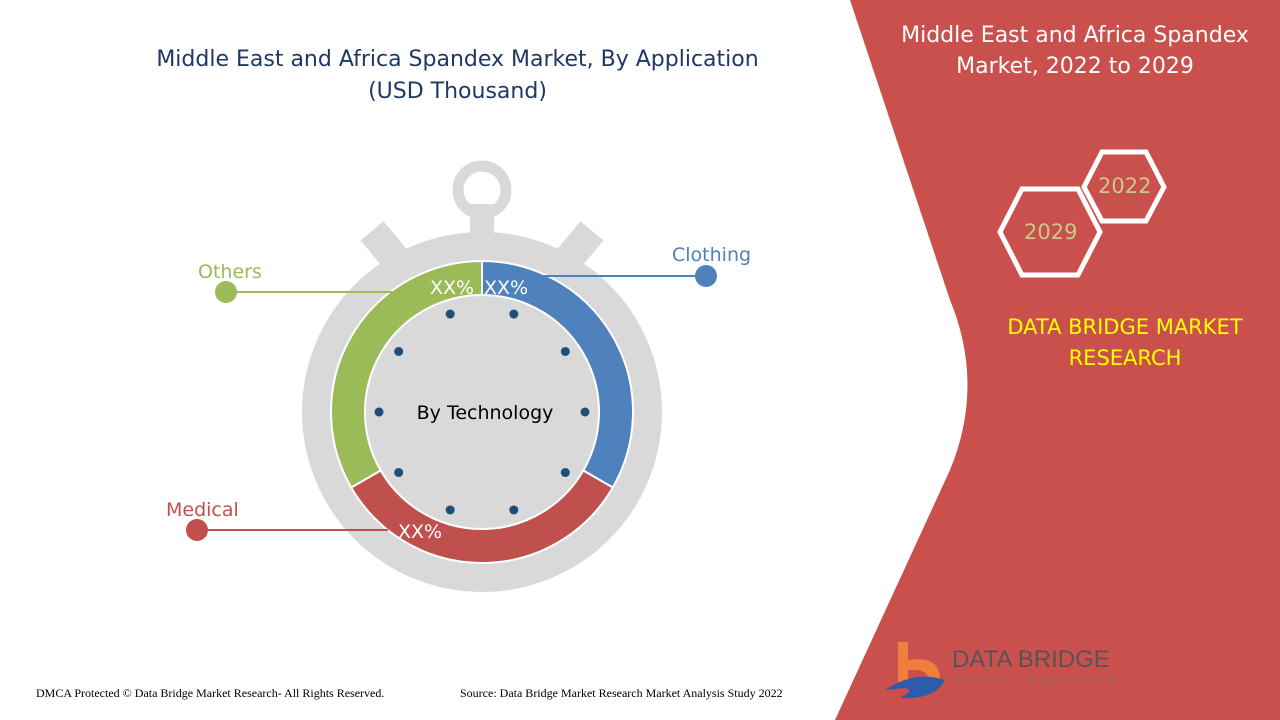 This screenshot has width=1280, height=720. I want to click on legend-label-others: Others, so click(230, 272).